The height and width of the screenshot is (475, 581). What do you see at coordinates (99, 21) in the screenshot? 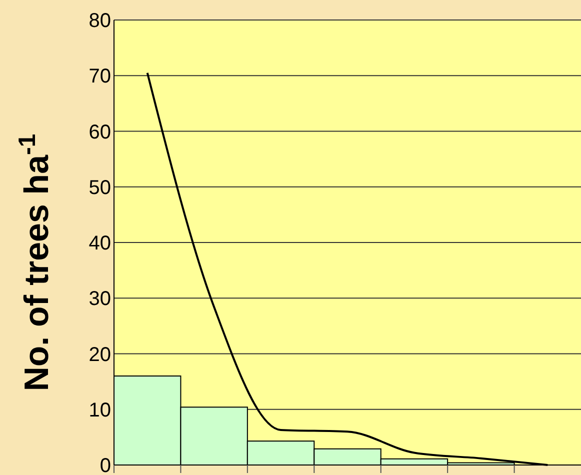
I see `y-tick-label: 80` at bounding box center [99, 21].